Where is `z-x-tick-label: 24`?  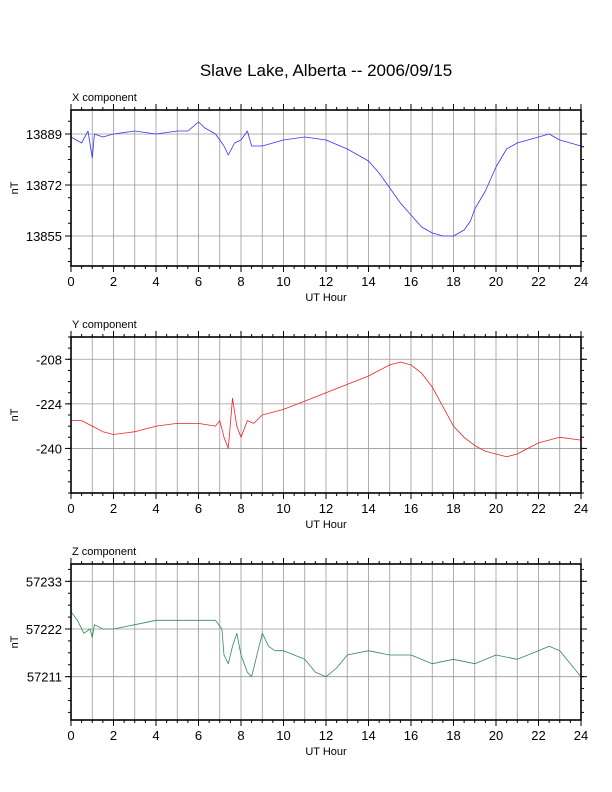 z-x-tick-label: 24 is located at coordinates (581, 735).